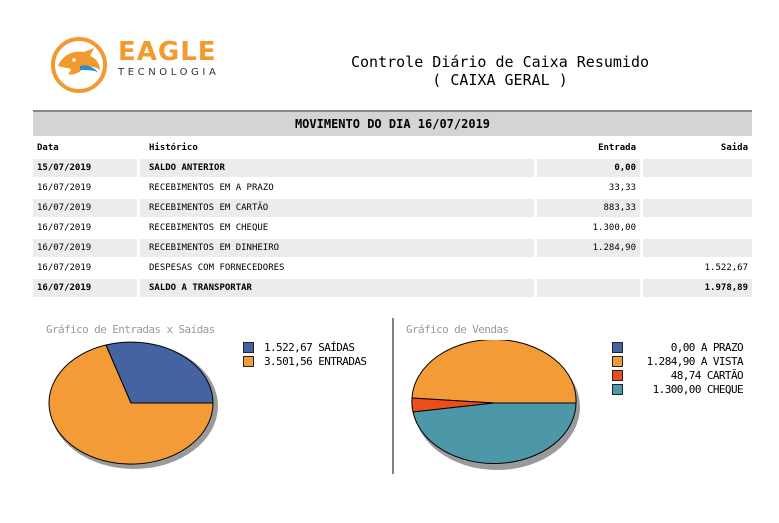 The image size is (779, 523). Describe the element at coordinates (588, 248) in the screenshot. I see `row-in: 1.284,90` at that location.